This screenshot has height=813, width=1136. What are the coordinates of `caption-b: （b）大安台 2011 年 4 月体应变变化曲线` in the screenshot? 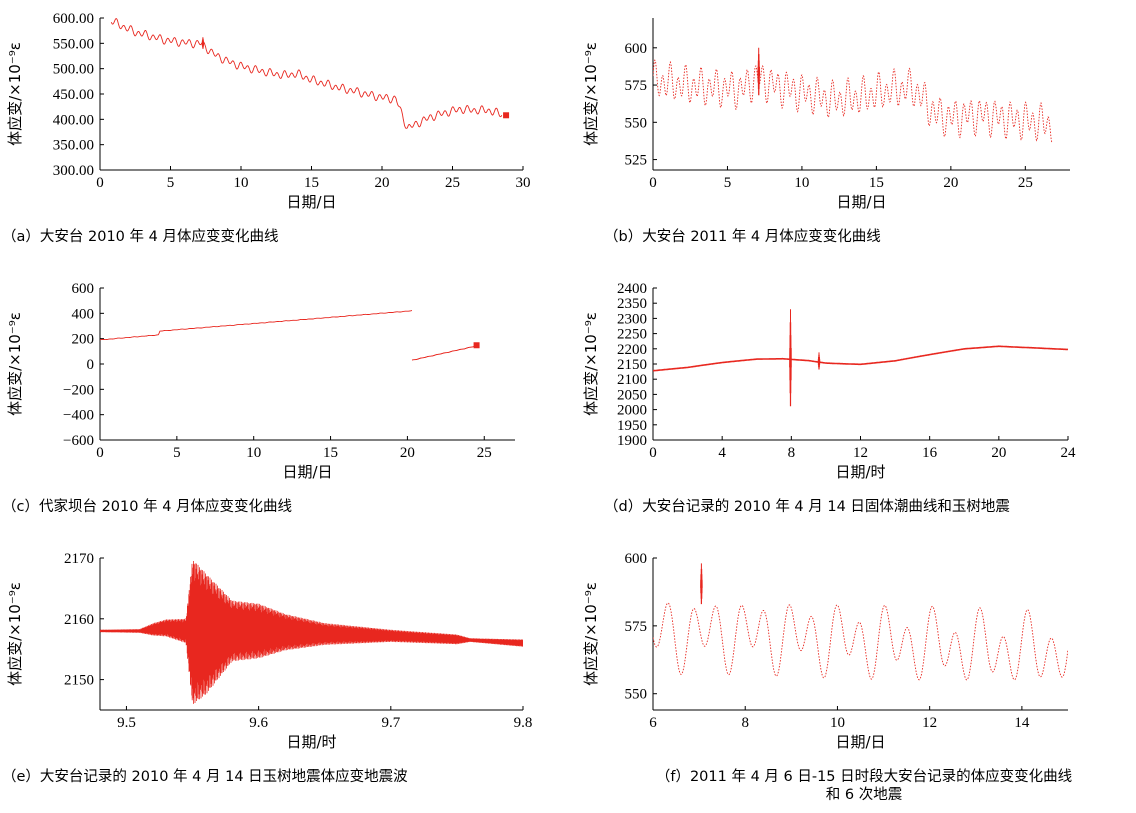 It's located at (742, 237).